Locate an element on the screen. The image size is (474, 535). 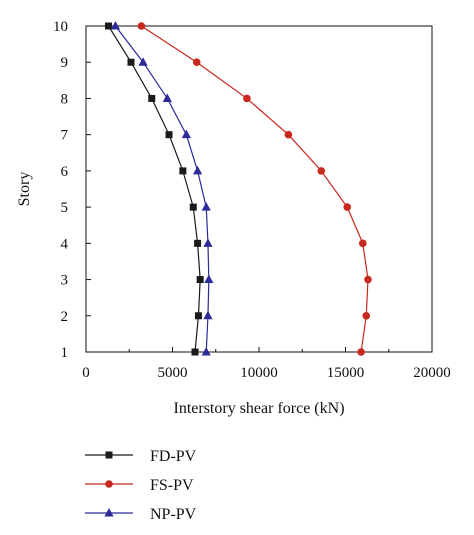
legend-item: FS-PV is located at coordinates (139, 485).